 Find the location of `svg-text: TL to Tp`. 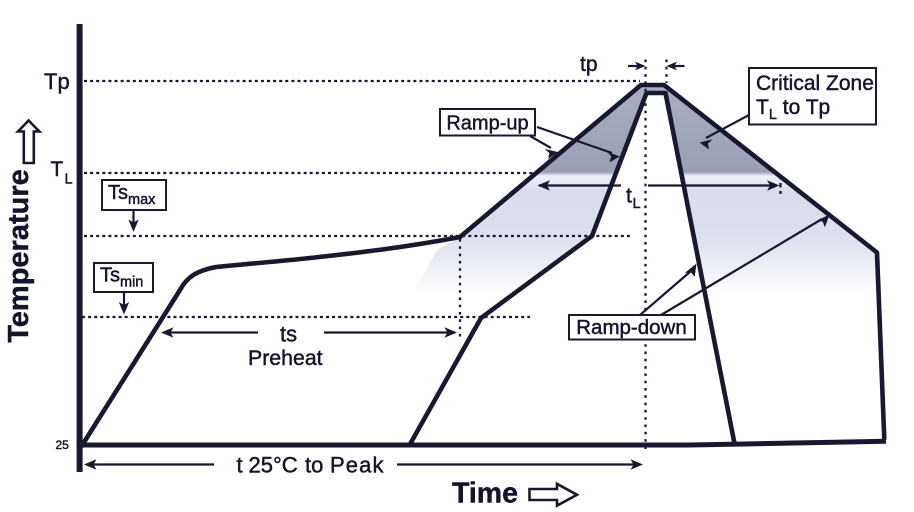

svg-text: TL to Tp is located at coordinates (793, 109).